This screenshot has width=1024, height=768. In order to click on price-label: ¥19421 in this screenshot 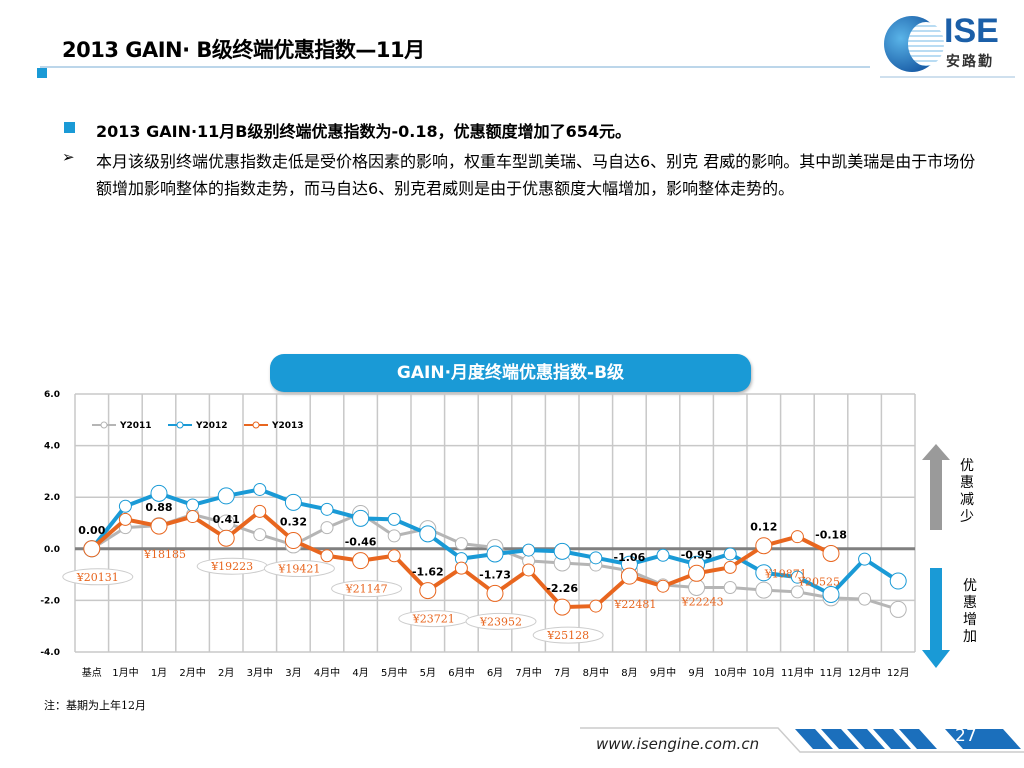, I will do `click(298, 569)`.